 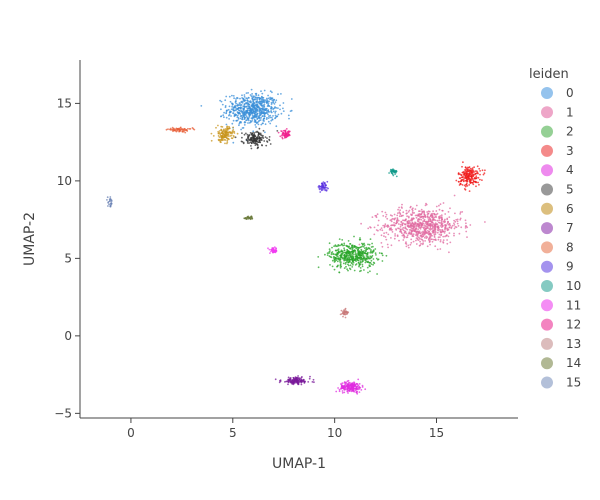 I want to click on legend-item-13: 13, so click(x=561, y=344).